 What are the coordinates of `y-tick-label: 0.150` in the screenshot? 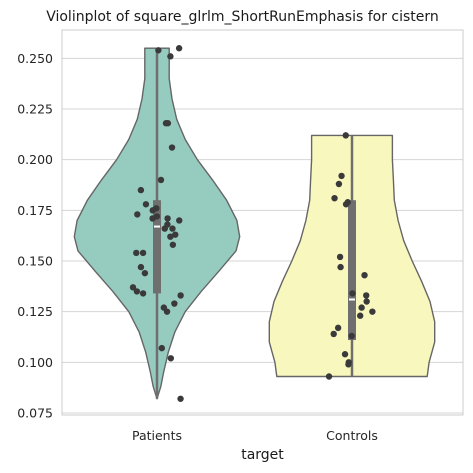 It's located at (35, 261).